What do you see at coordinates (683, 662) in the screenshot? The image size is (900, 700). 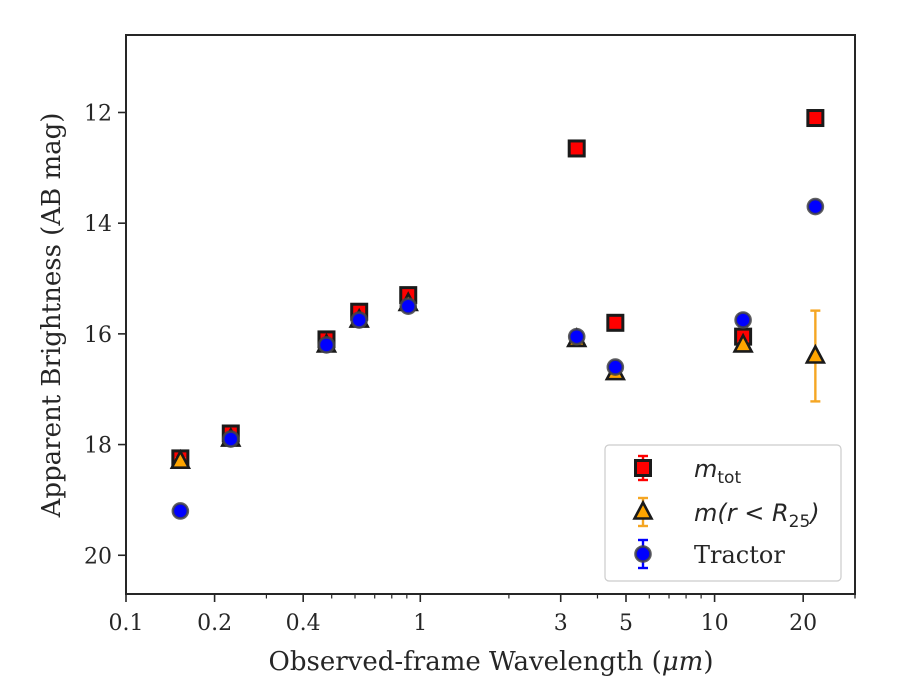 I see `x-axis-label-unit: μm` at bounding box center [683, 662].